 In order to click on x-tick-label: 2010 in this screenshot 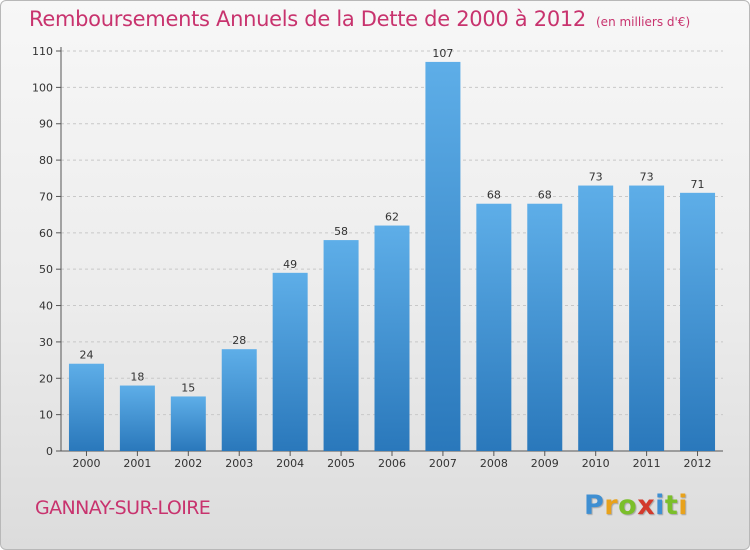, I will do `click(596, 463)`.